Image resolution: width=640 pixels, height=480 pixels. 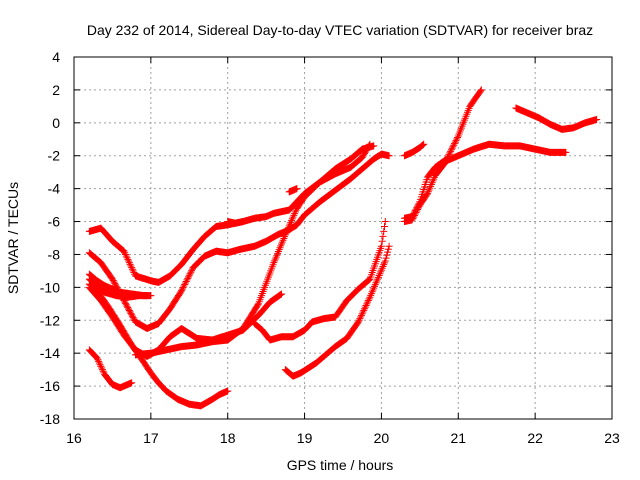 What do you see at coordinates (54, 156) in the screenshot?
I see `y-tick-label: -2` at bounding box center [54, 156].